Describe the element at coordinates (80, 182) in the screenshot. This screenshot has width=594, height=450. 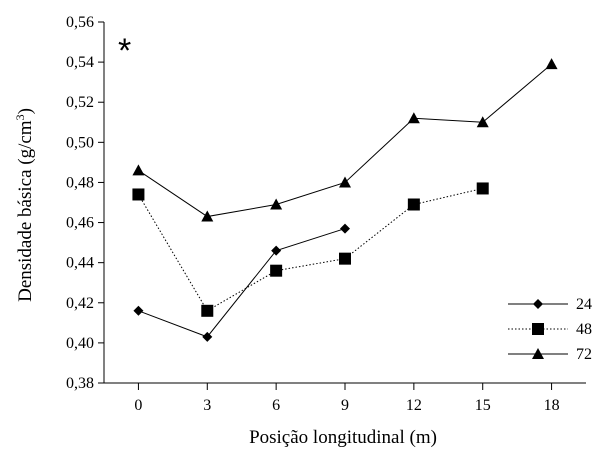
I see `y-tick-label: 0,48` at that location.